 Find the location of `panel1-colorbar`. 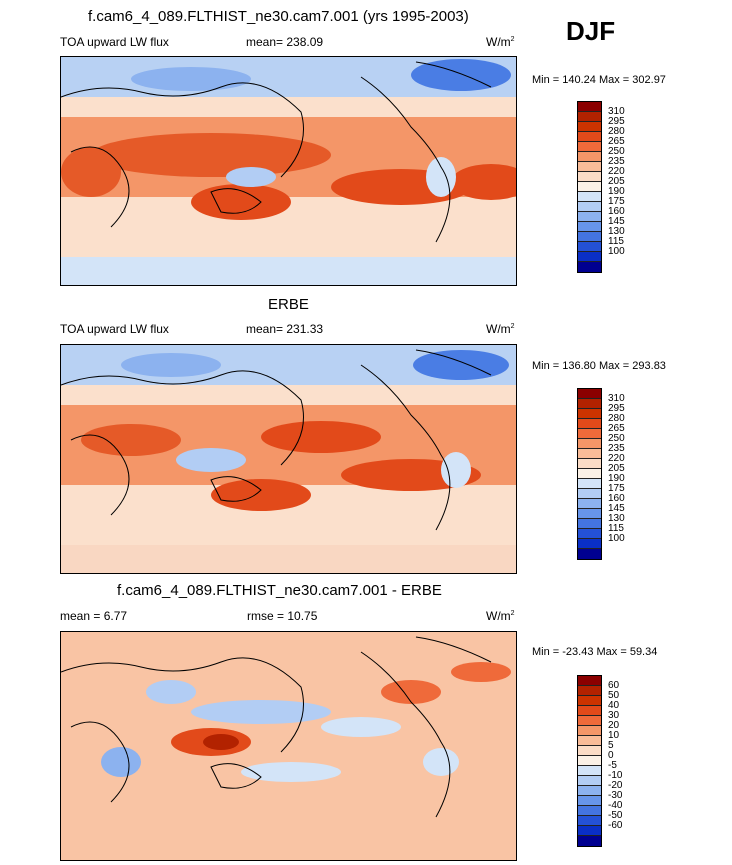

panel1-colorbar is located at coordinates (589, 187).